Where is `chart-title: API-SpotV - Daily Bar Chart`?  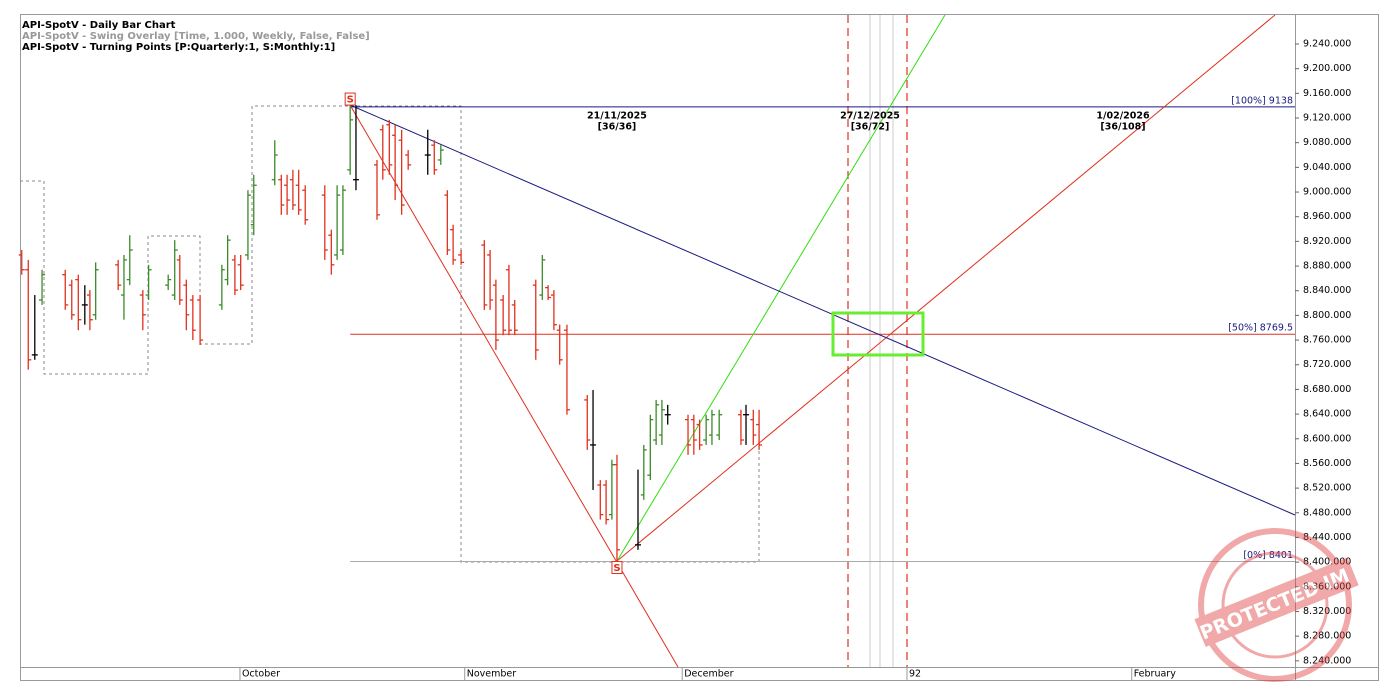 chart-title: API-SpotV - Daily Bar Chart is located at coordinates (99, 25).